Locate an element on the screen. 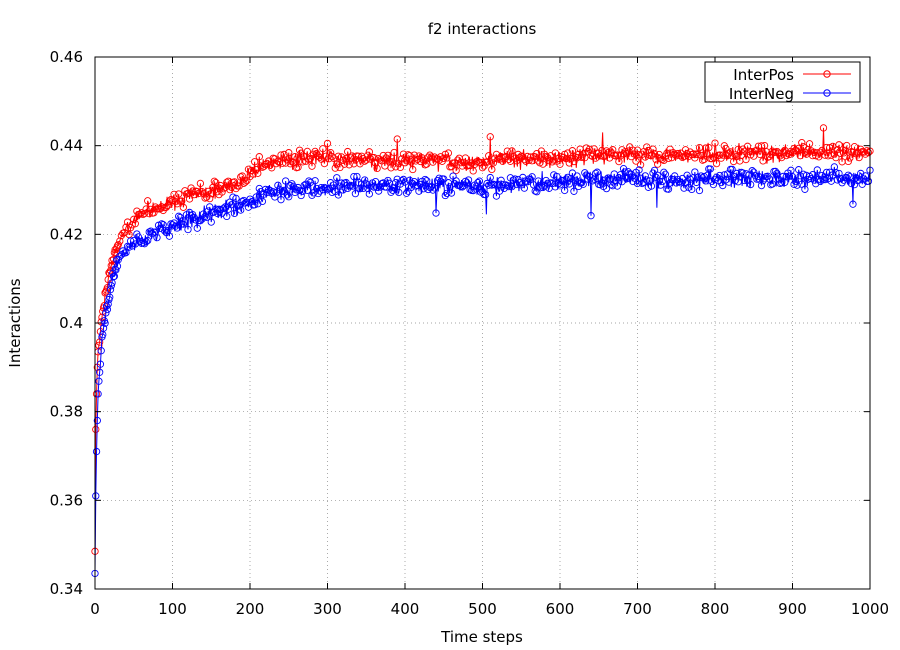 The width and height of the screenshot is (900, 650). x-axis-label: Time steps is located at coordinates (481, 637).